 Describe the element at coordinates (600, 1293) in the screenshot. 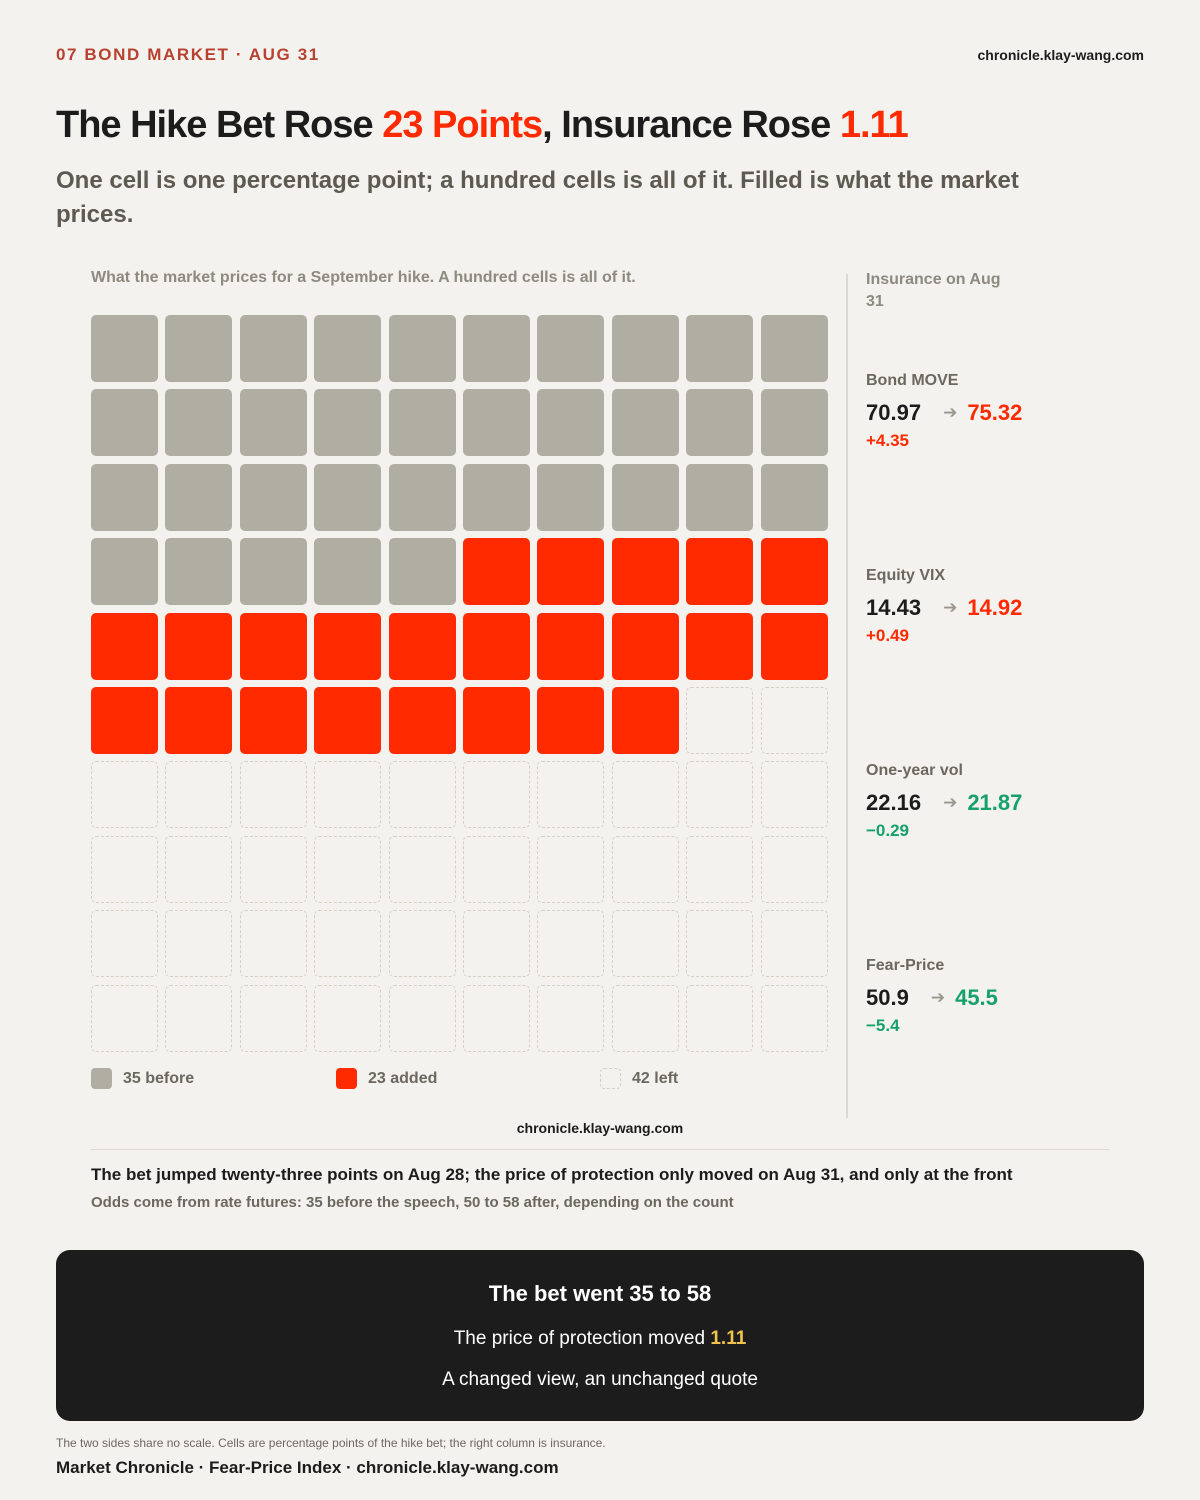

I see `callout-title: The bet went 35 to 58` at that location.